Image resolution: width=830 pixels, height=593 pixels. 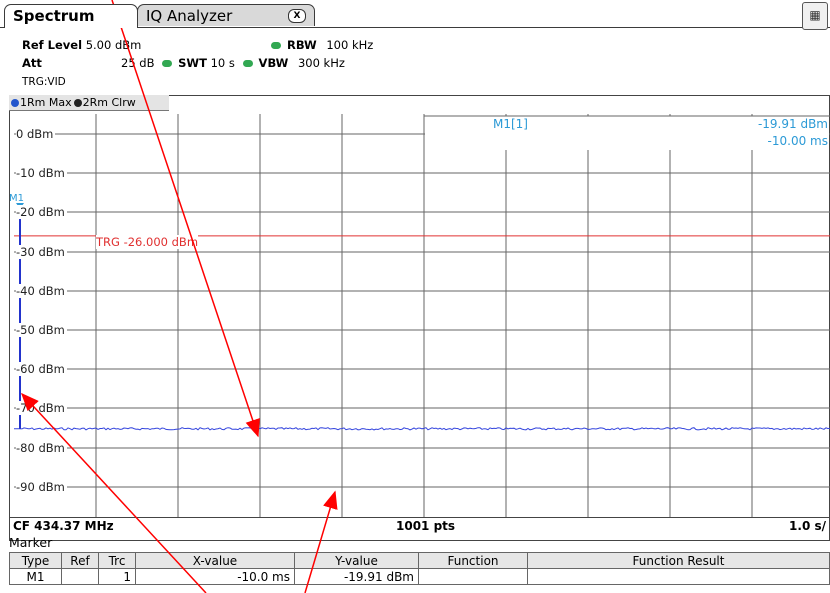 What do you see at coordinates (321, 63) in the screenshot?
I see `vbw-value: 300 kHz` at bounding box center [321, 63].